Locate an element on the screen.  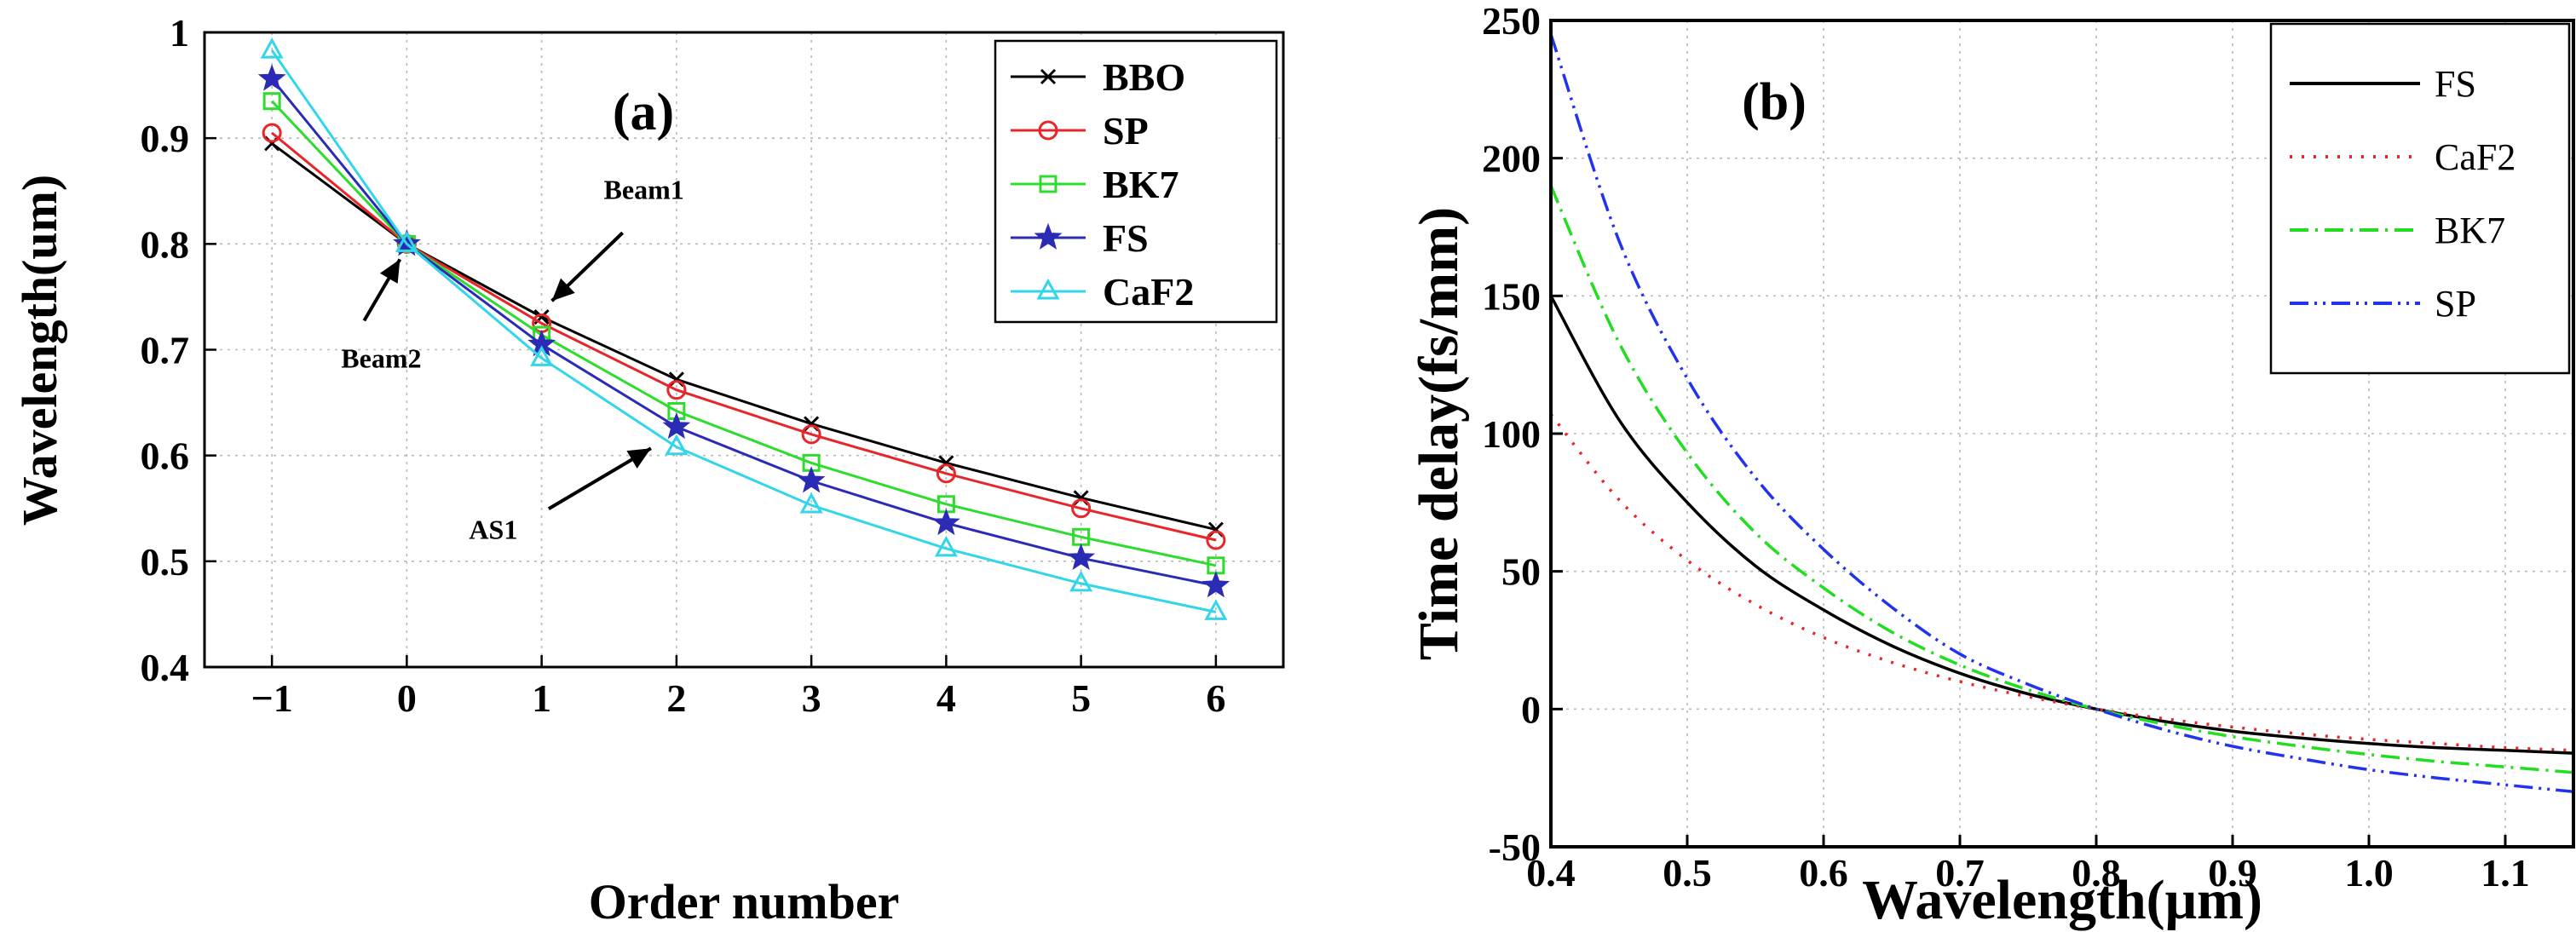
annotation-label: Beam1 is located at coordinates (644, 189).